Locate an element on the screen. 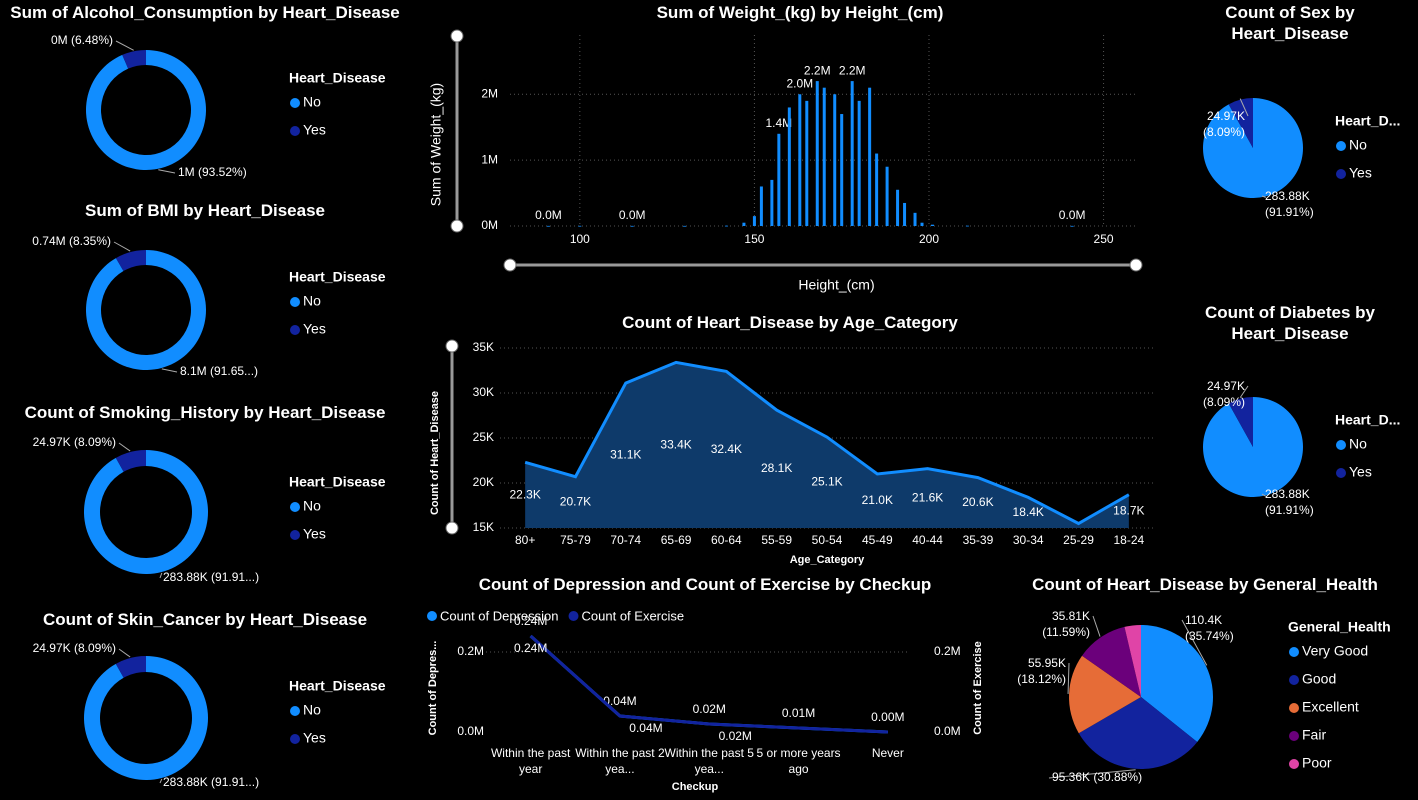 The width and height of the screenshot is (1418, 800). y-tick-label: 30K is located at coordinates (483, 392).